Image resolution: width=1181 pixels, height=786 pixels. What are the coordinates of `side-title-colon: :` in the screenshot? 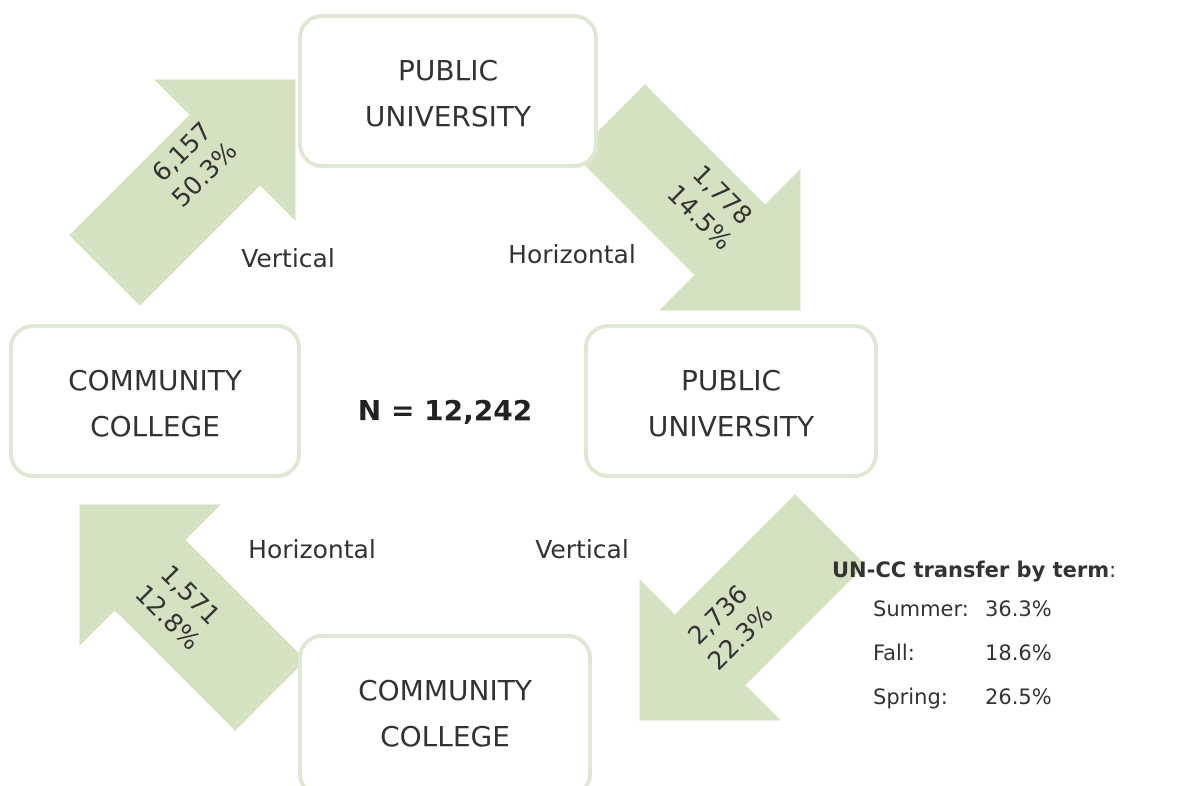 It's located at (1112, 570).